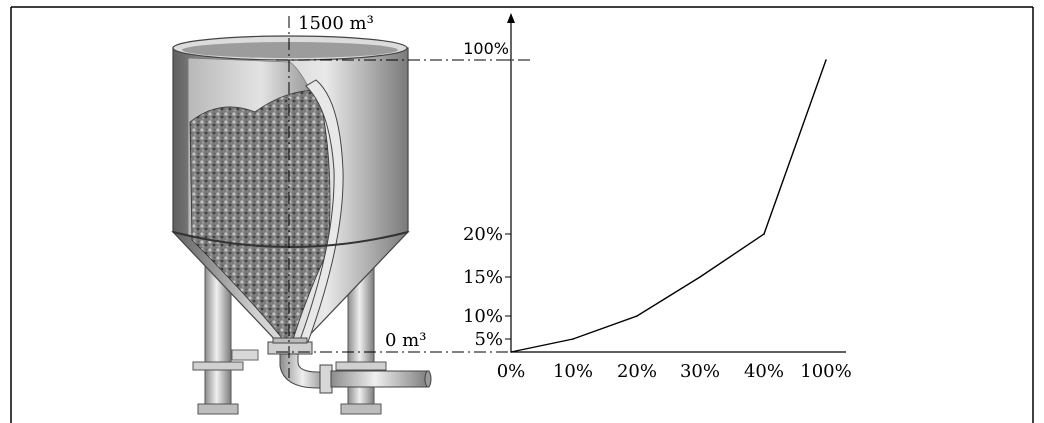 This screenshot has width=1044, height=423. Describe the element at coordinates (405, 340) in the screenshot. I see `empty-volume-label: 0 m³` at that location.